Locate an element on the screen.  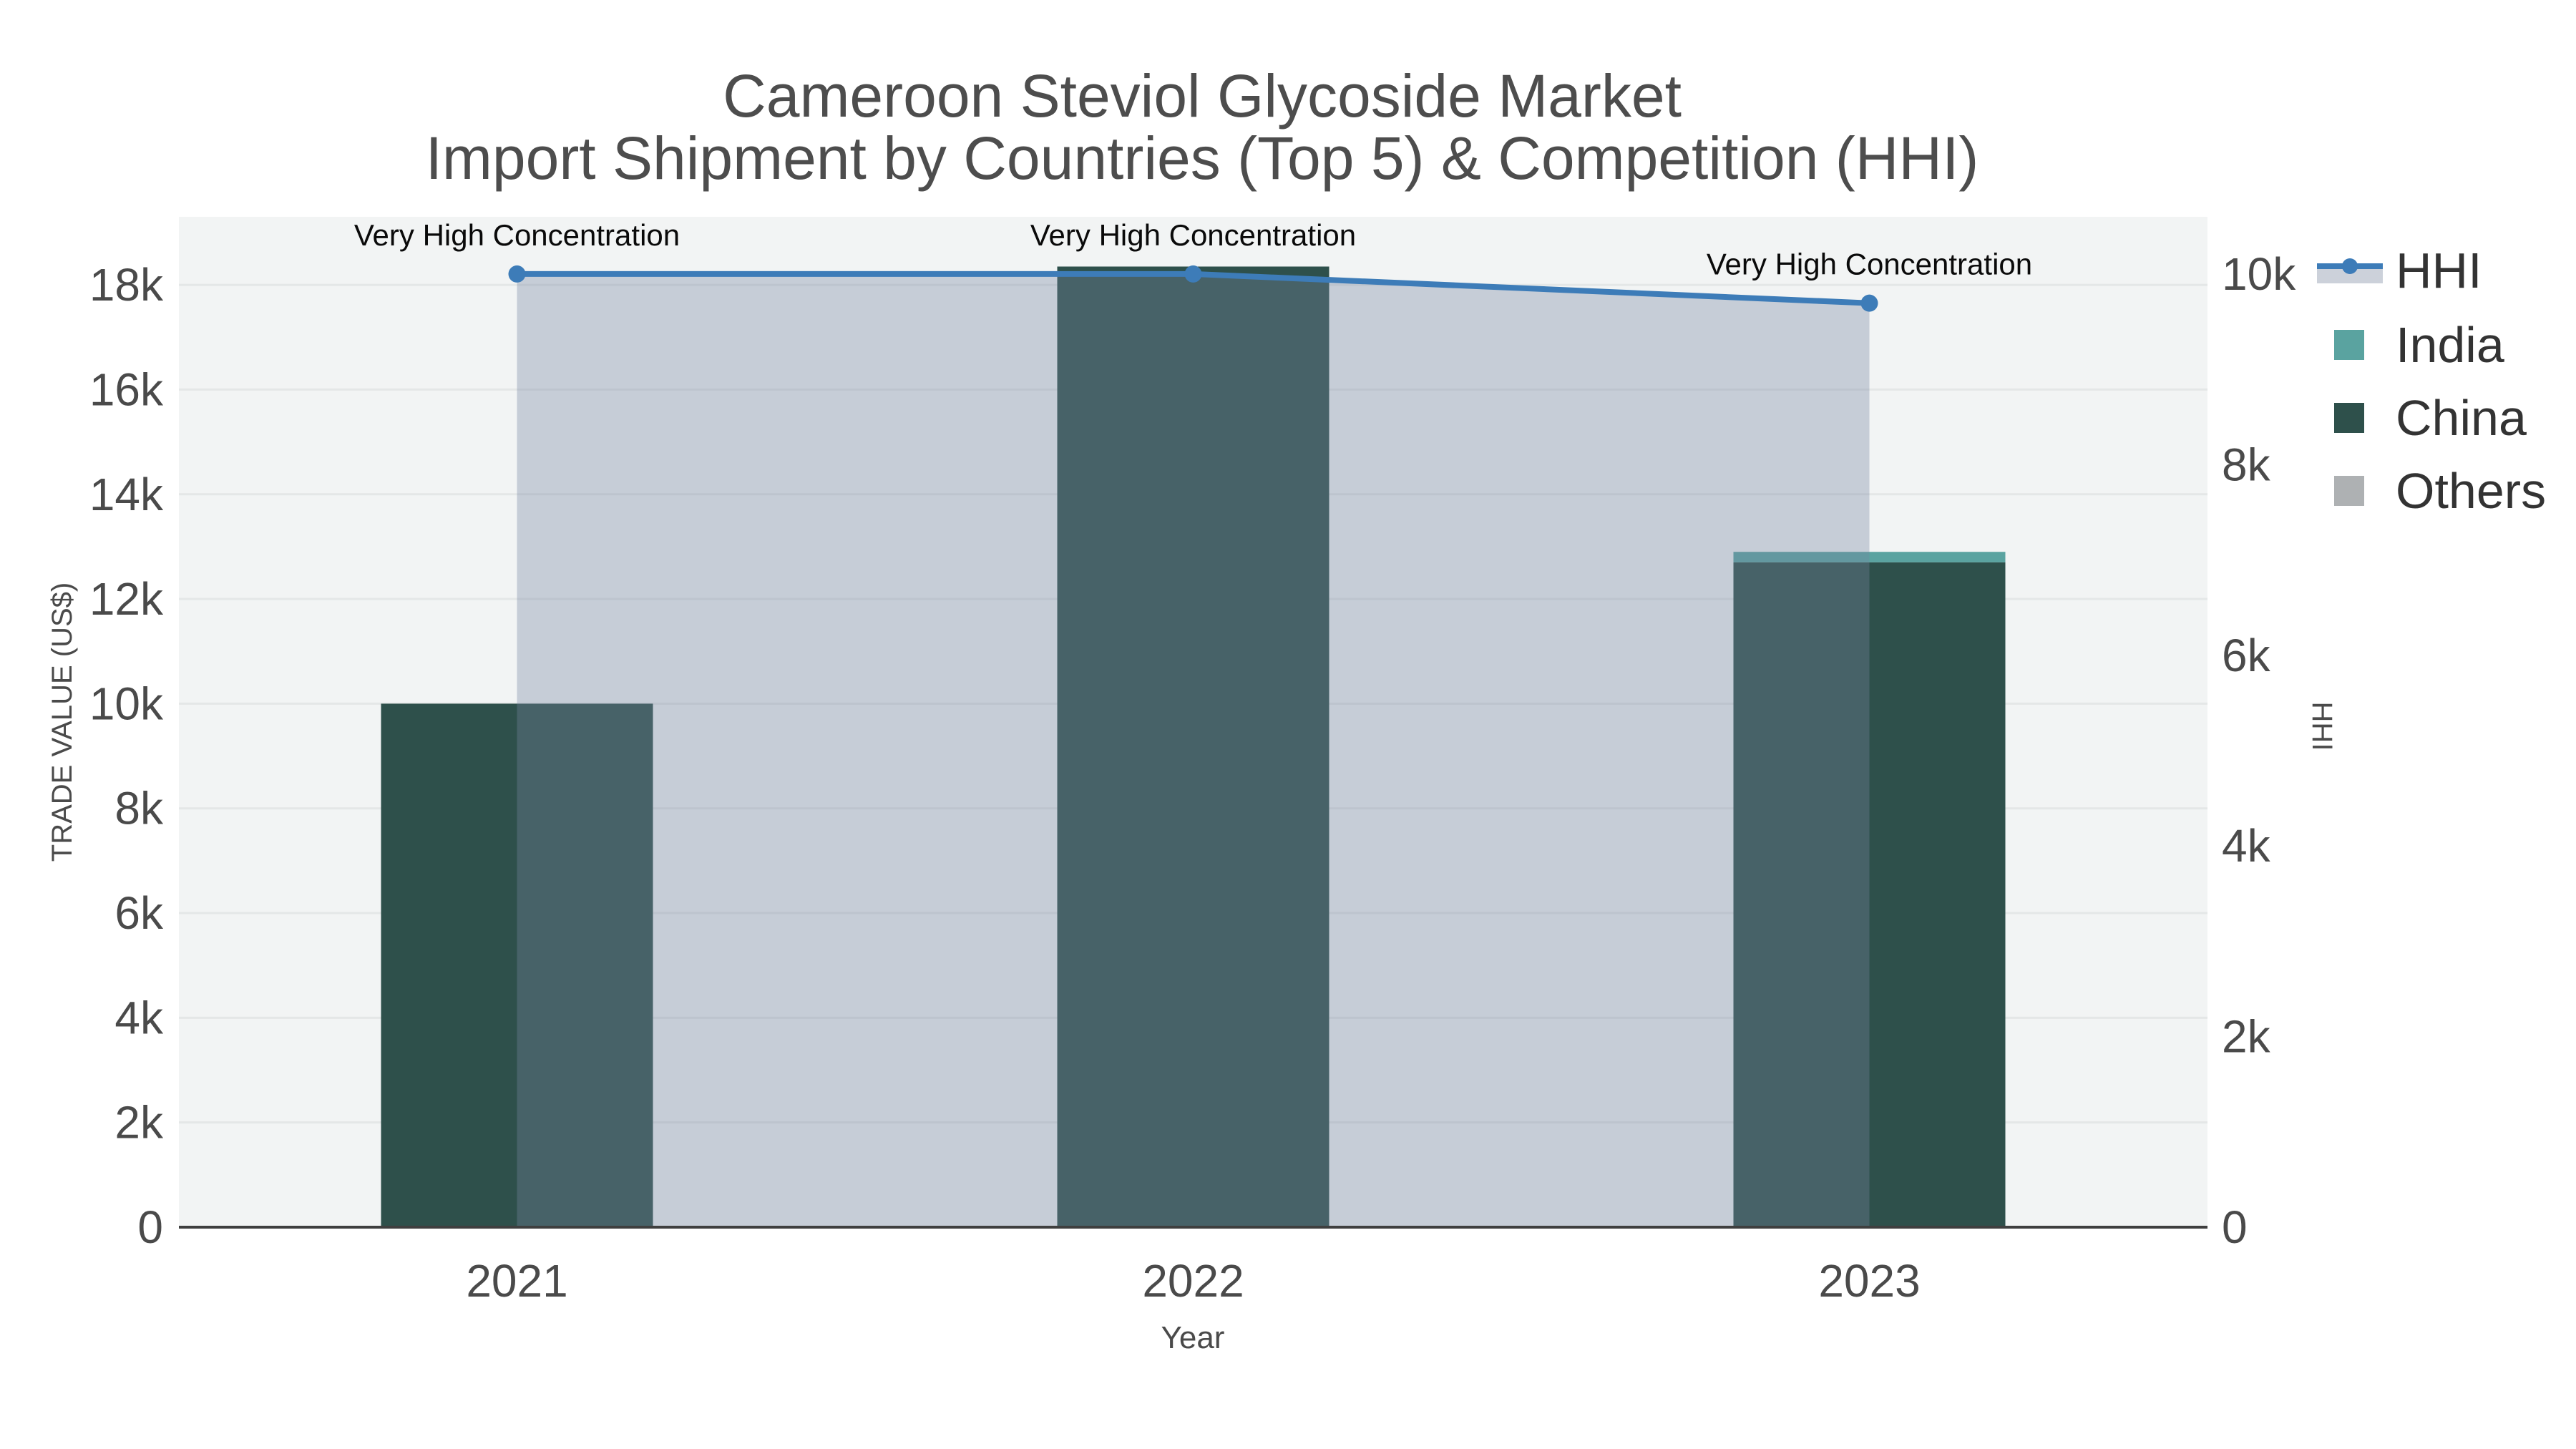
y-right-tick-4k: 4k is located at coordinates (2246, 846).